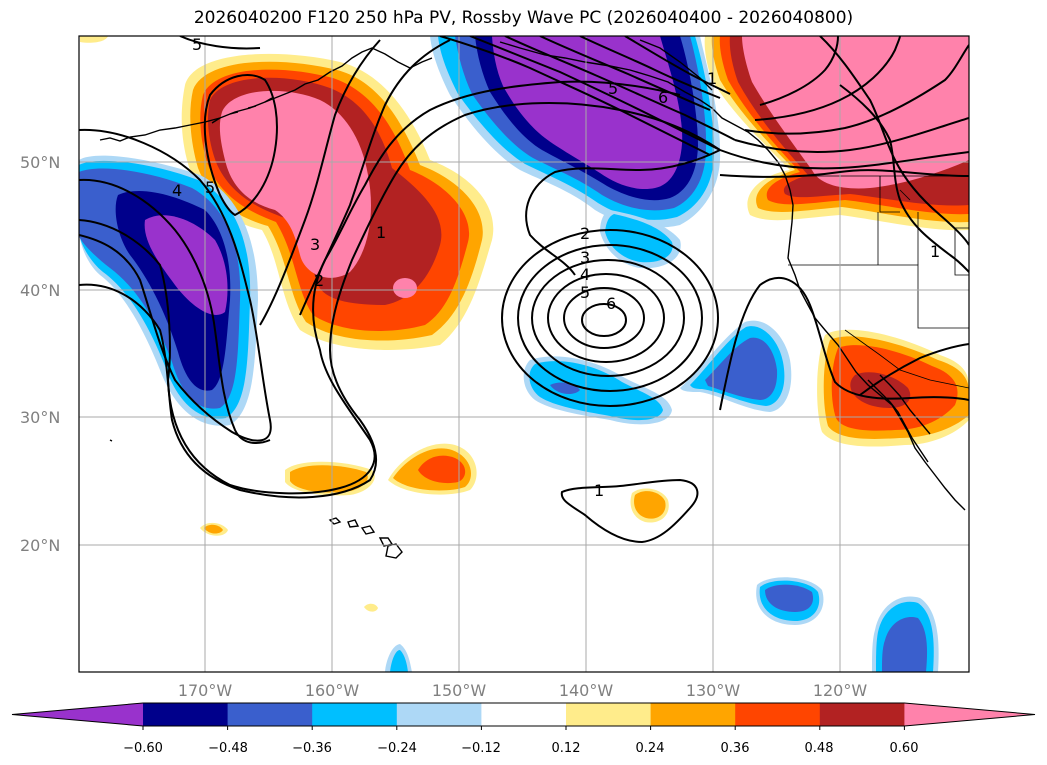  What do you see at coordinates (397, 748) in the screenshot?
I see `colorbar-tick-label: −0.24` at bounding box center [397, 748].